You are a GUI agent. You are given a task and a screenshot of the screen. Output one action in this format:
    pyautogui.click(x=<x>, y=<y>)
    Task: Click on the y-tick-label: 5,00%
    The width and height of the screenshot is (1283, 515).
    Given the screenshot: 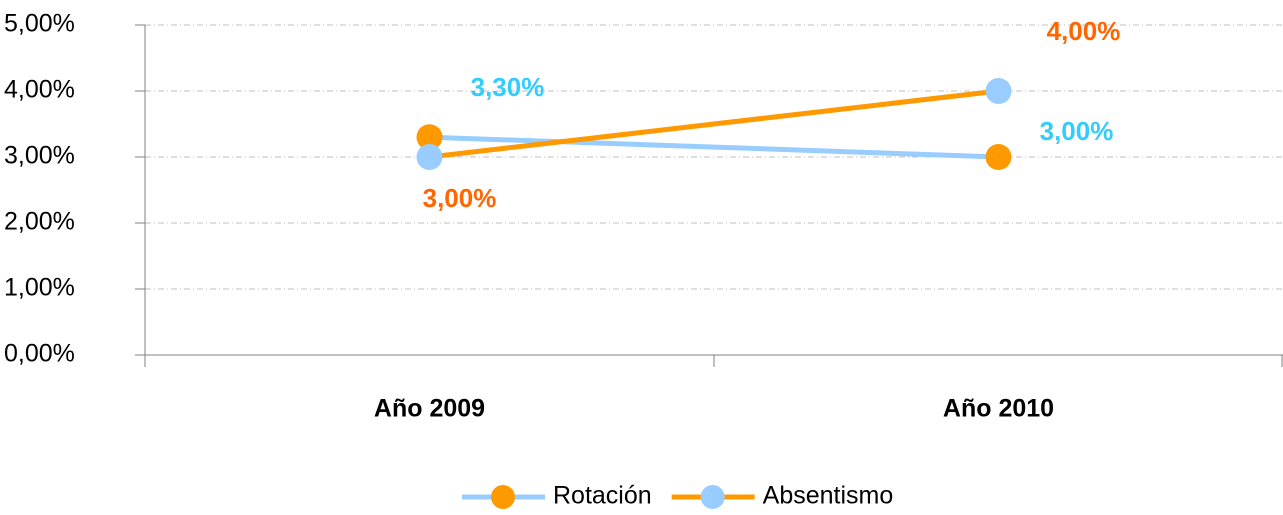 What is the action you would take?
    pyautogui.click(x=39, y=24)
    